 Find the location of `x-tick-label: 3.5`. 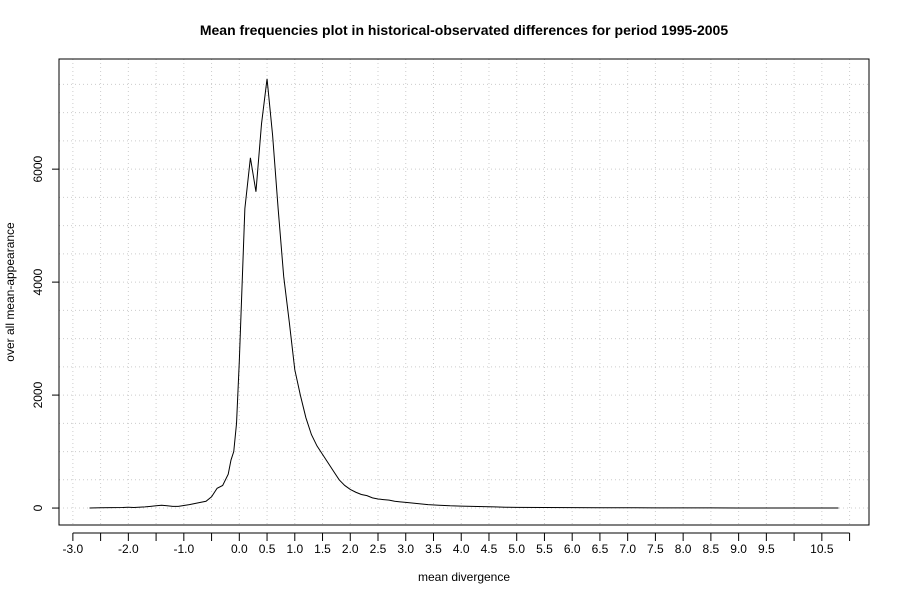

x-tick-label: 3.5 is located at coordinates (433, 549).